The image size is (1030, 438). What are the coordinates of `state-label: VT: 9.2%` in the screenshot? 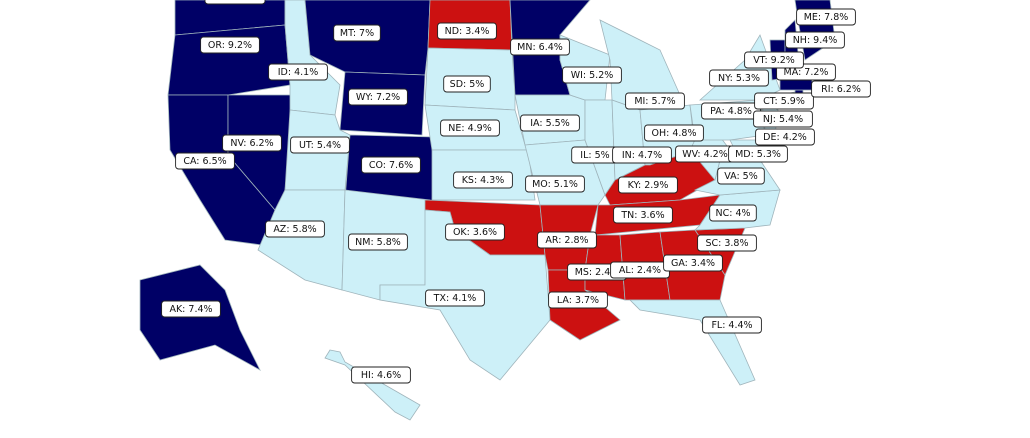 It's located at (774, 60).